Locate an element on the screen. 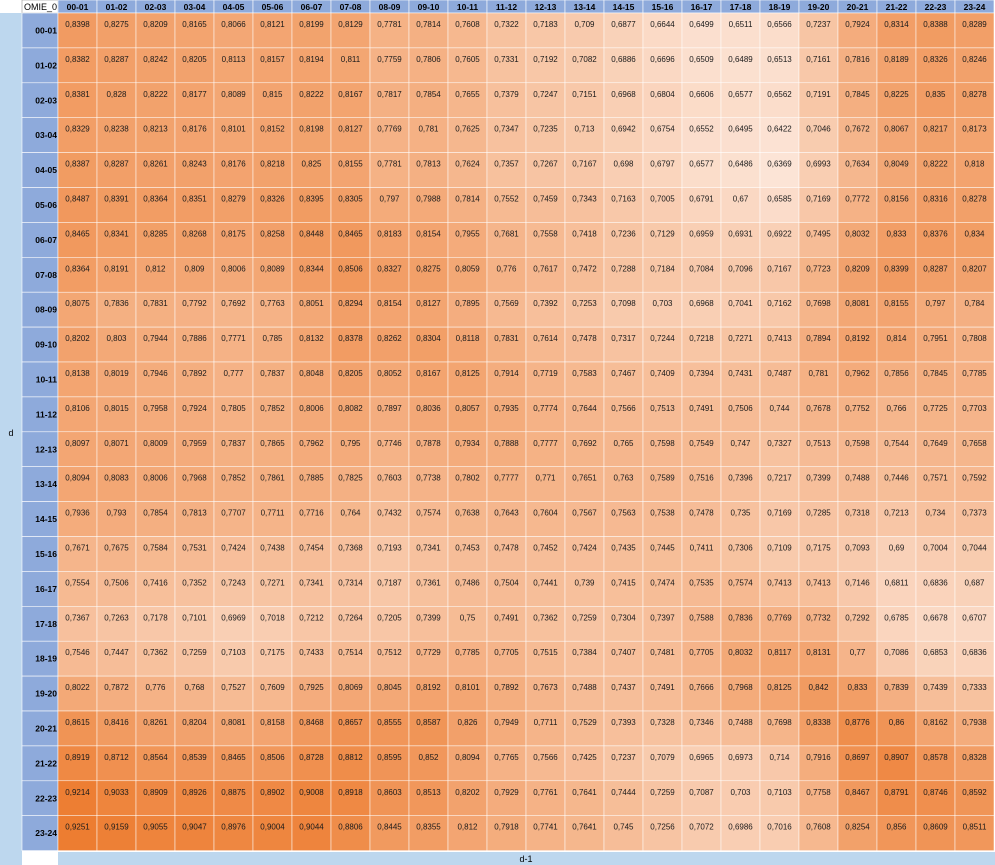 This screenshot has width=995, height=865. heatmap-cell-04-05-01-02: 0,8287 is located at coordinates (116, 170).